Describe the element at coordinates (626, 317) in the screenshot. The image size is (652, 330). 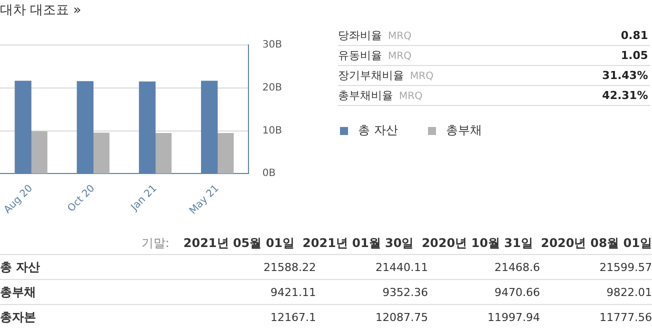
I see `text: 11777.56` at that location.